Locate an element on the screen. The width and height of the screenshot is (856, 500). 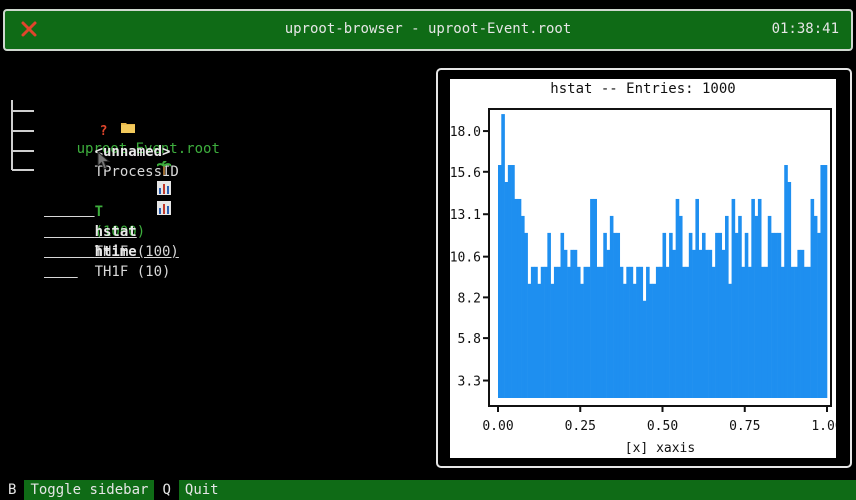
y-tick-label: 5.8 is located at coordinates (469, 339).